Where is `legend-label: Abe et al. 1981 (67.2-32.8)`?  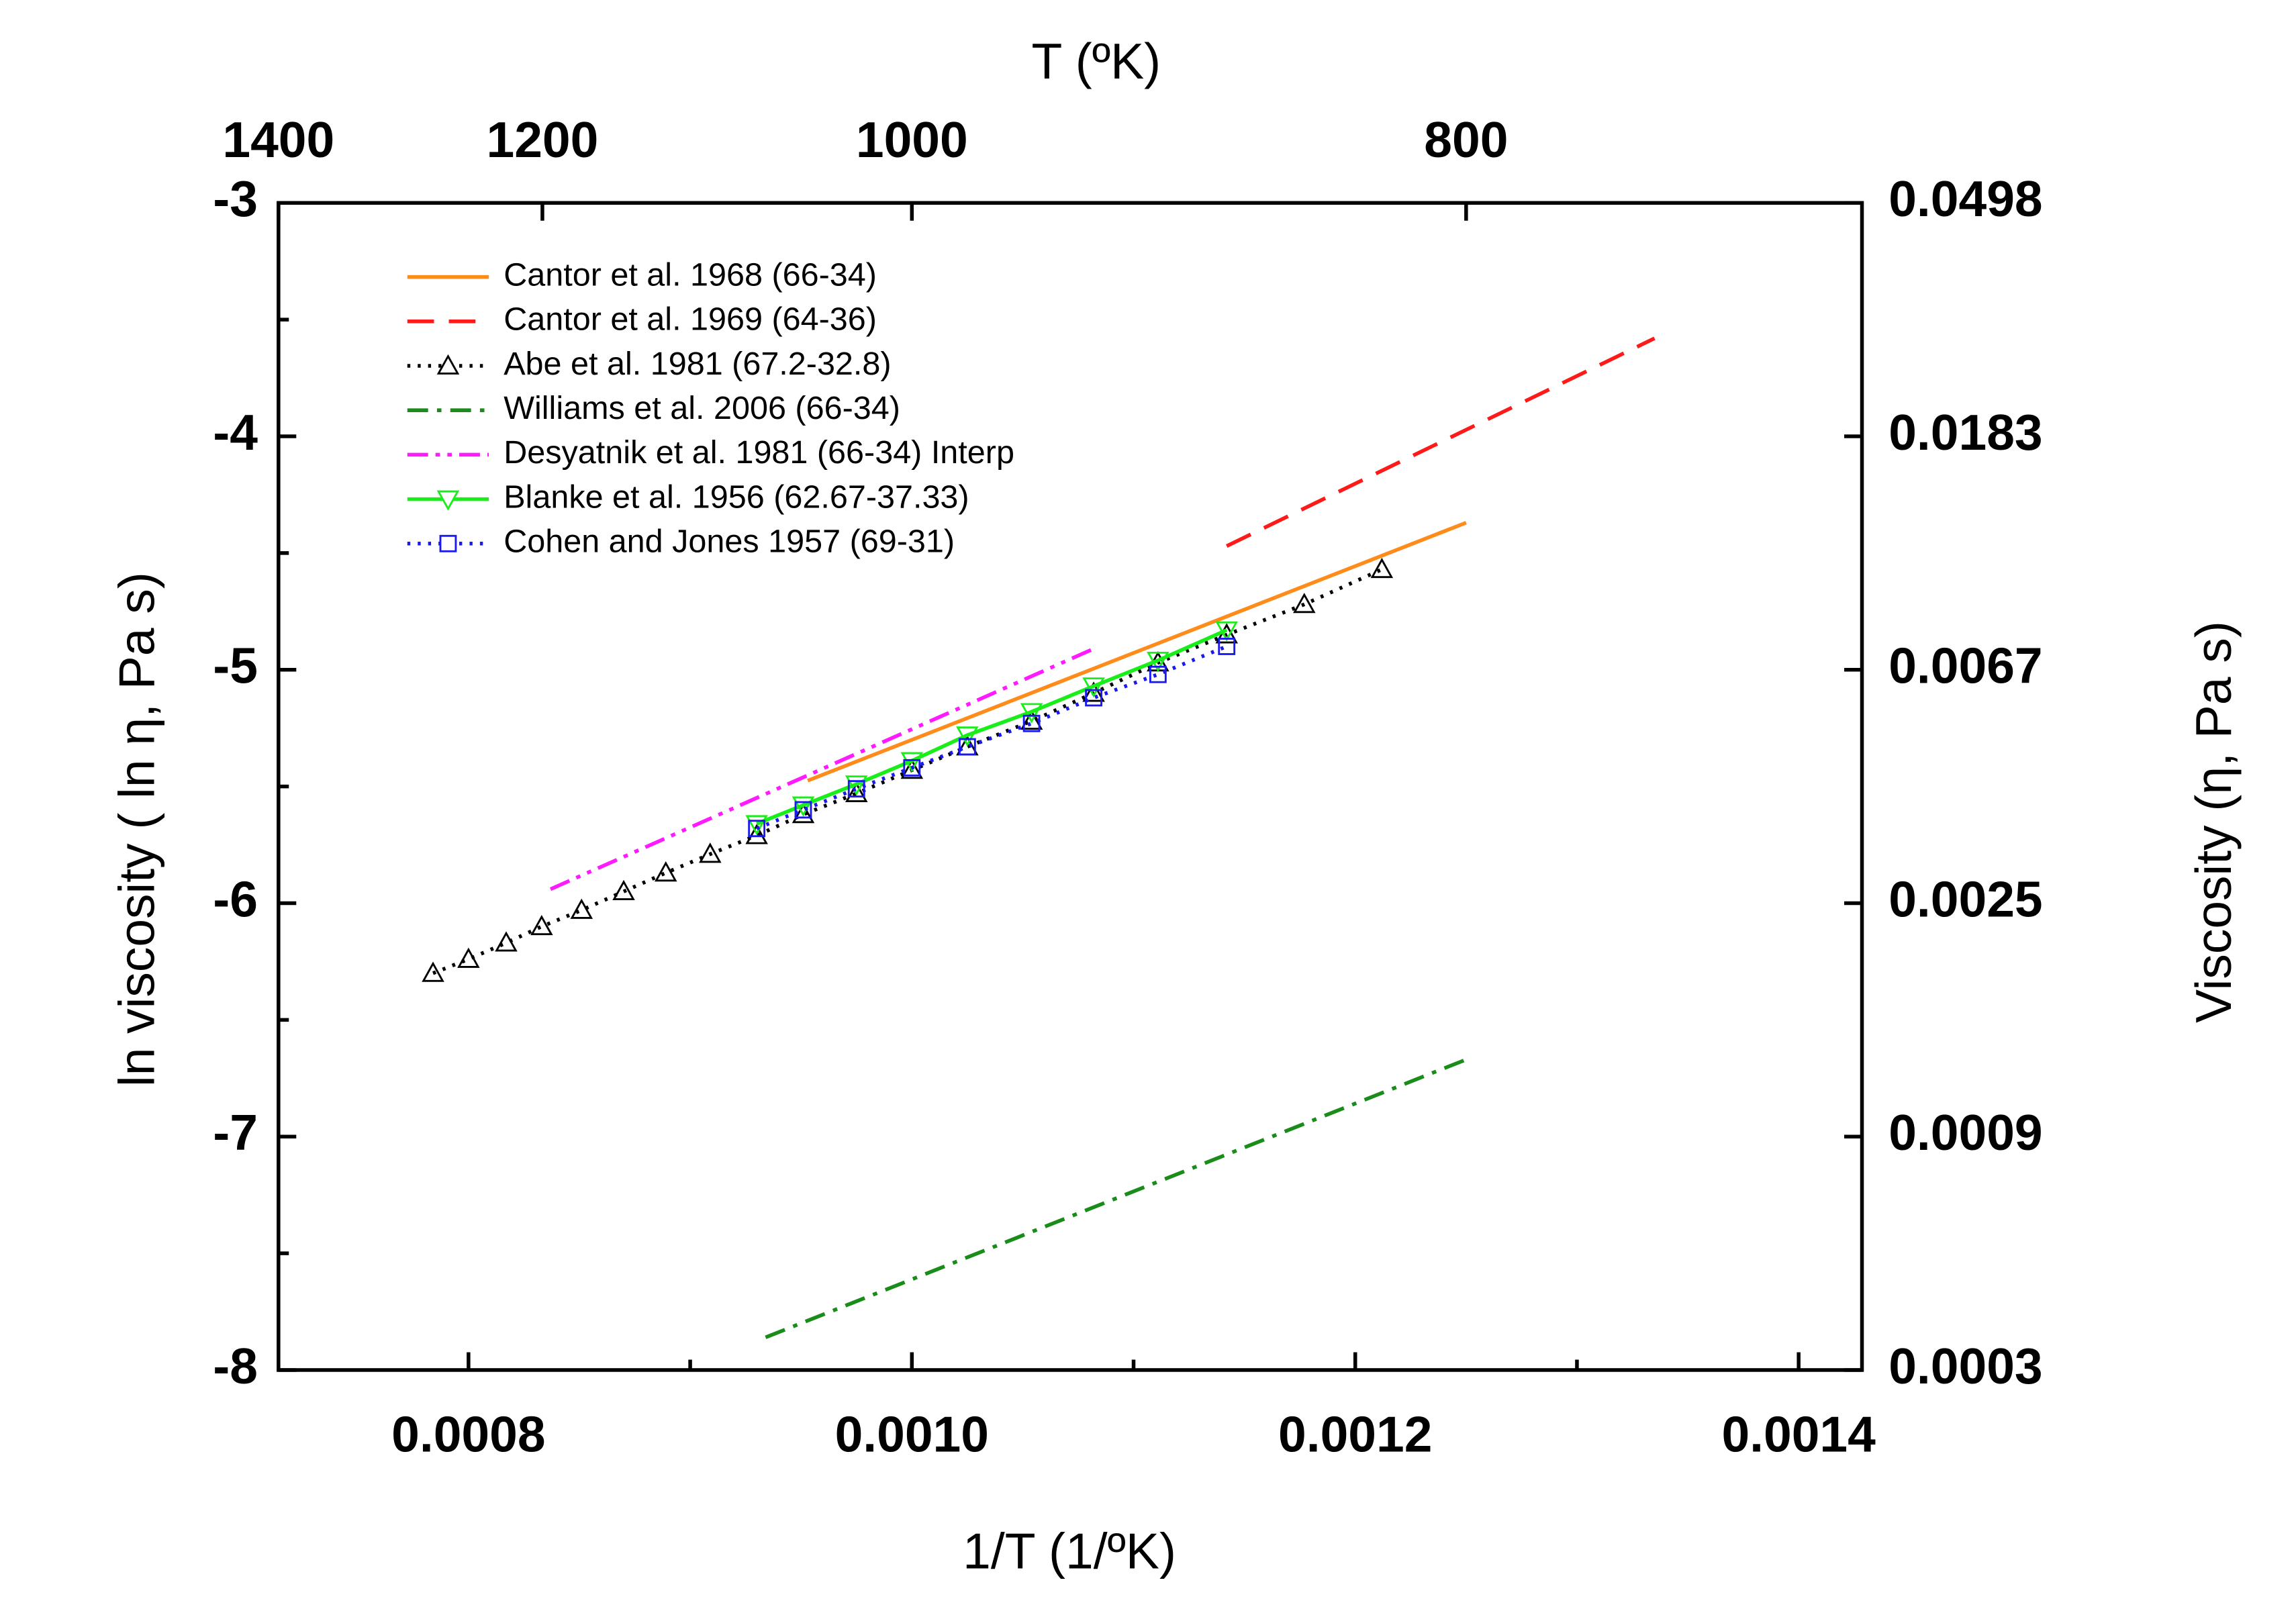 legend-label: Abe et al. 1981 (67.2-32.8) is located at coordinates (698, 364).